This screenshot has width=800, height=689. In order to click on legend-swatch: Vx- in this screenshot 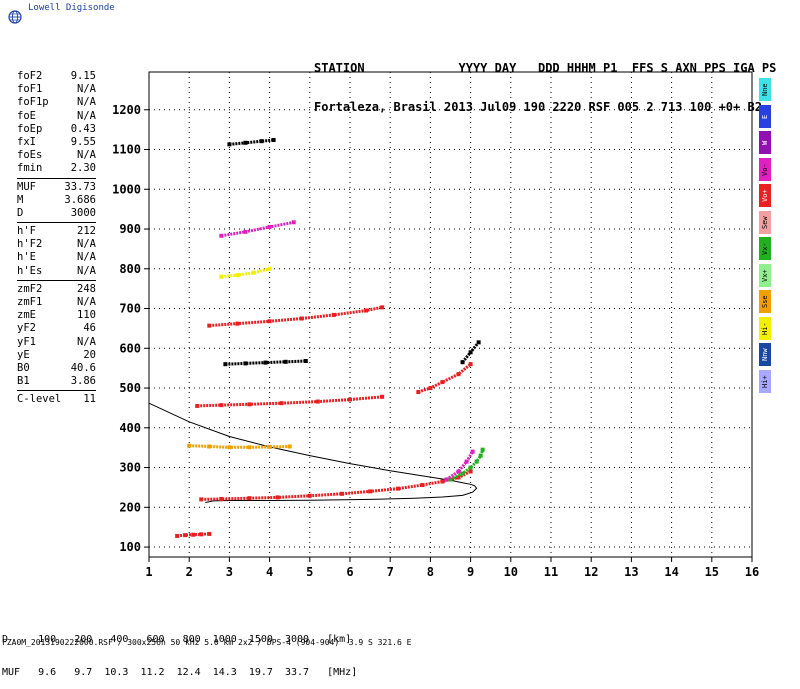, I will do `click(765, 248)`.